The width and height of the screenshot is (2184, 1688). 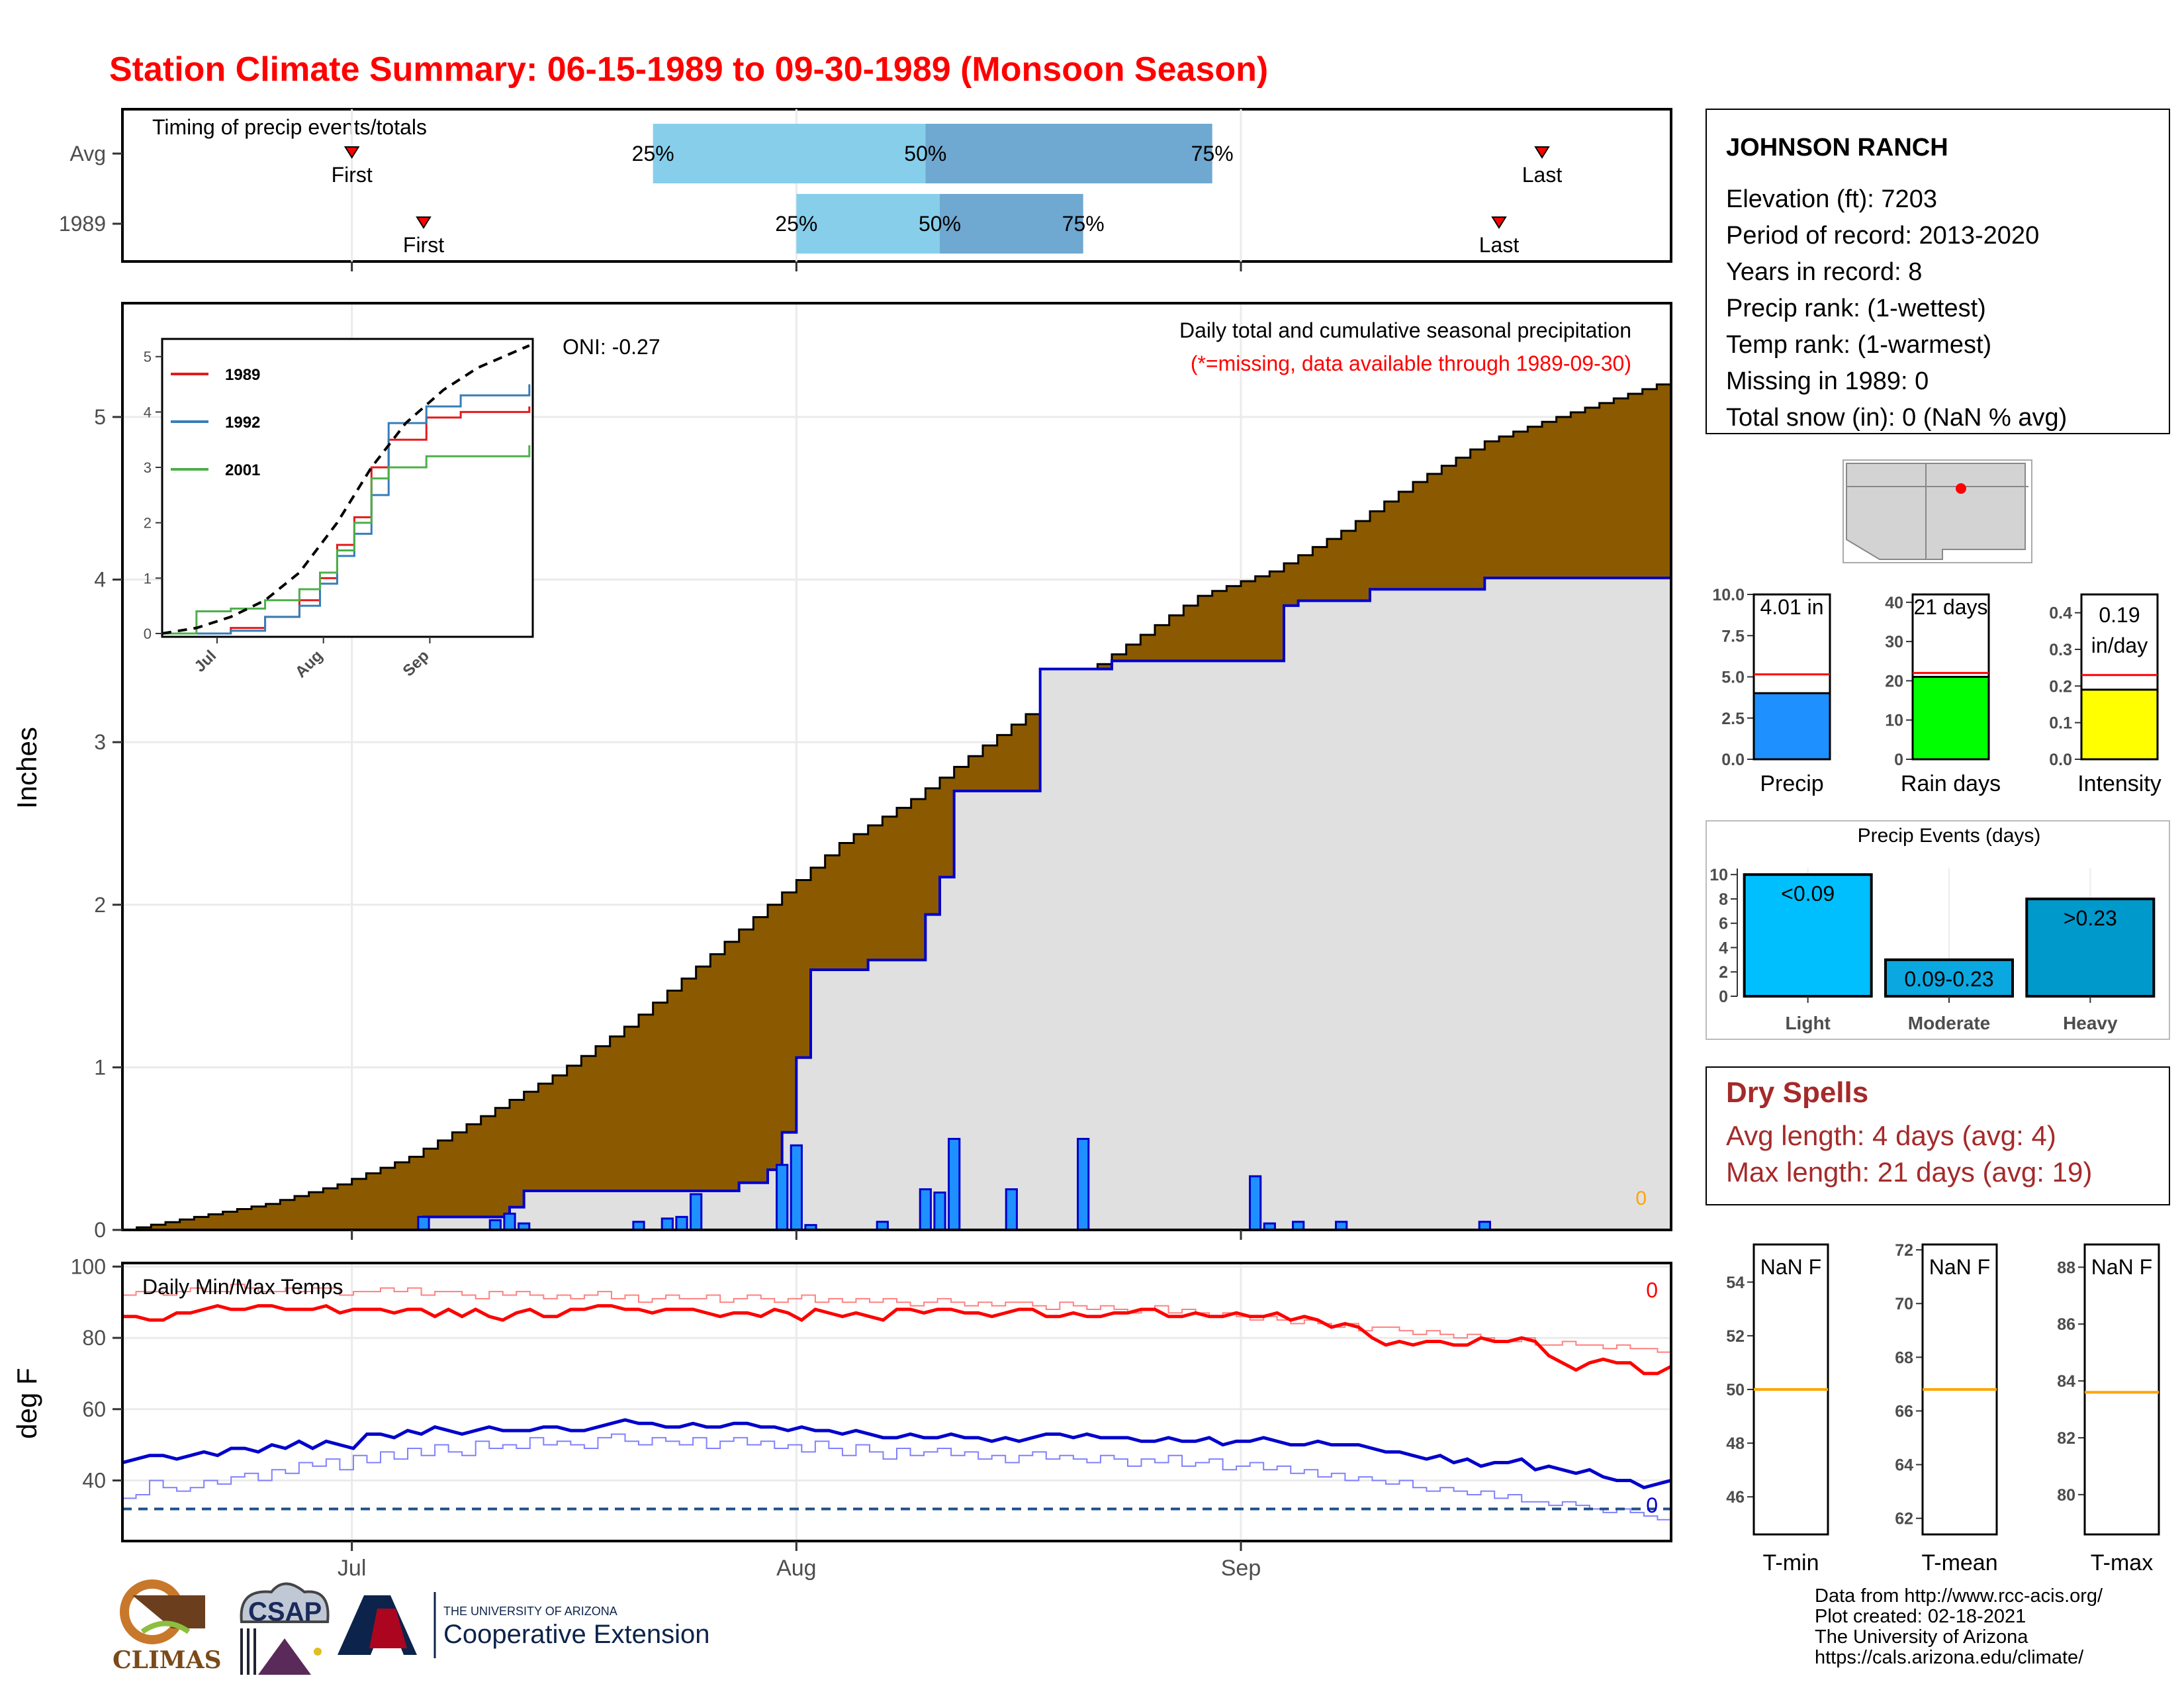 I want to click on events-frame, so click(x=1938, y=930).